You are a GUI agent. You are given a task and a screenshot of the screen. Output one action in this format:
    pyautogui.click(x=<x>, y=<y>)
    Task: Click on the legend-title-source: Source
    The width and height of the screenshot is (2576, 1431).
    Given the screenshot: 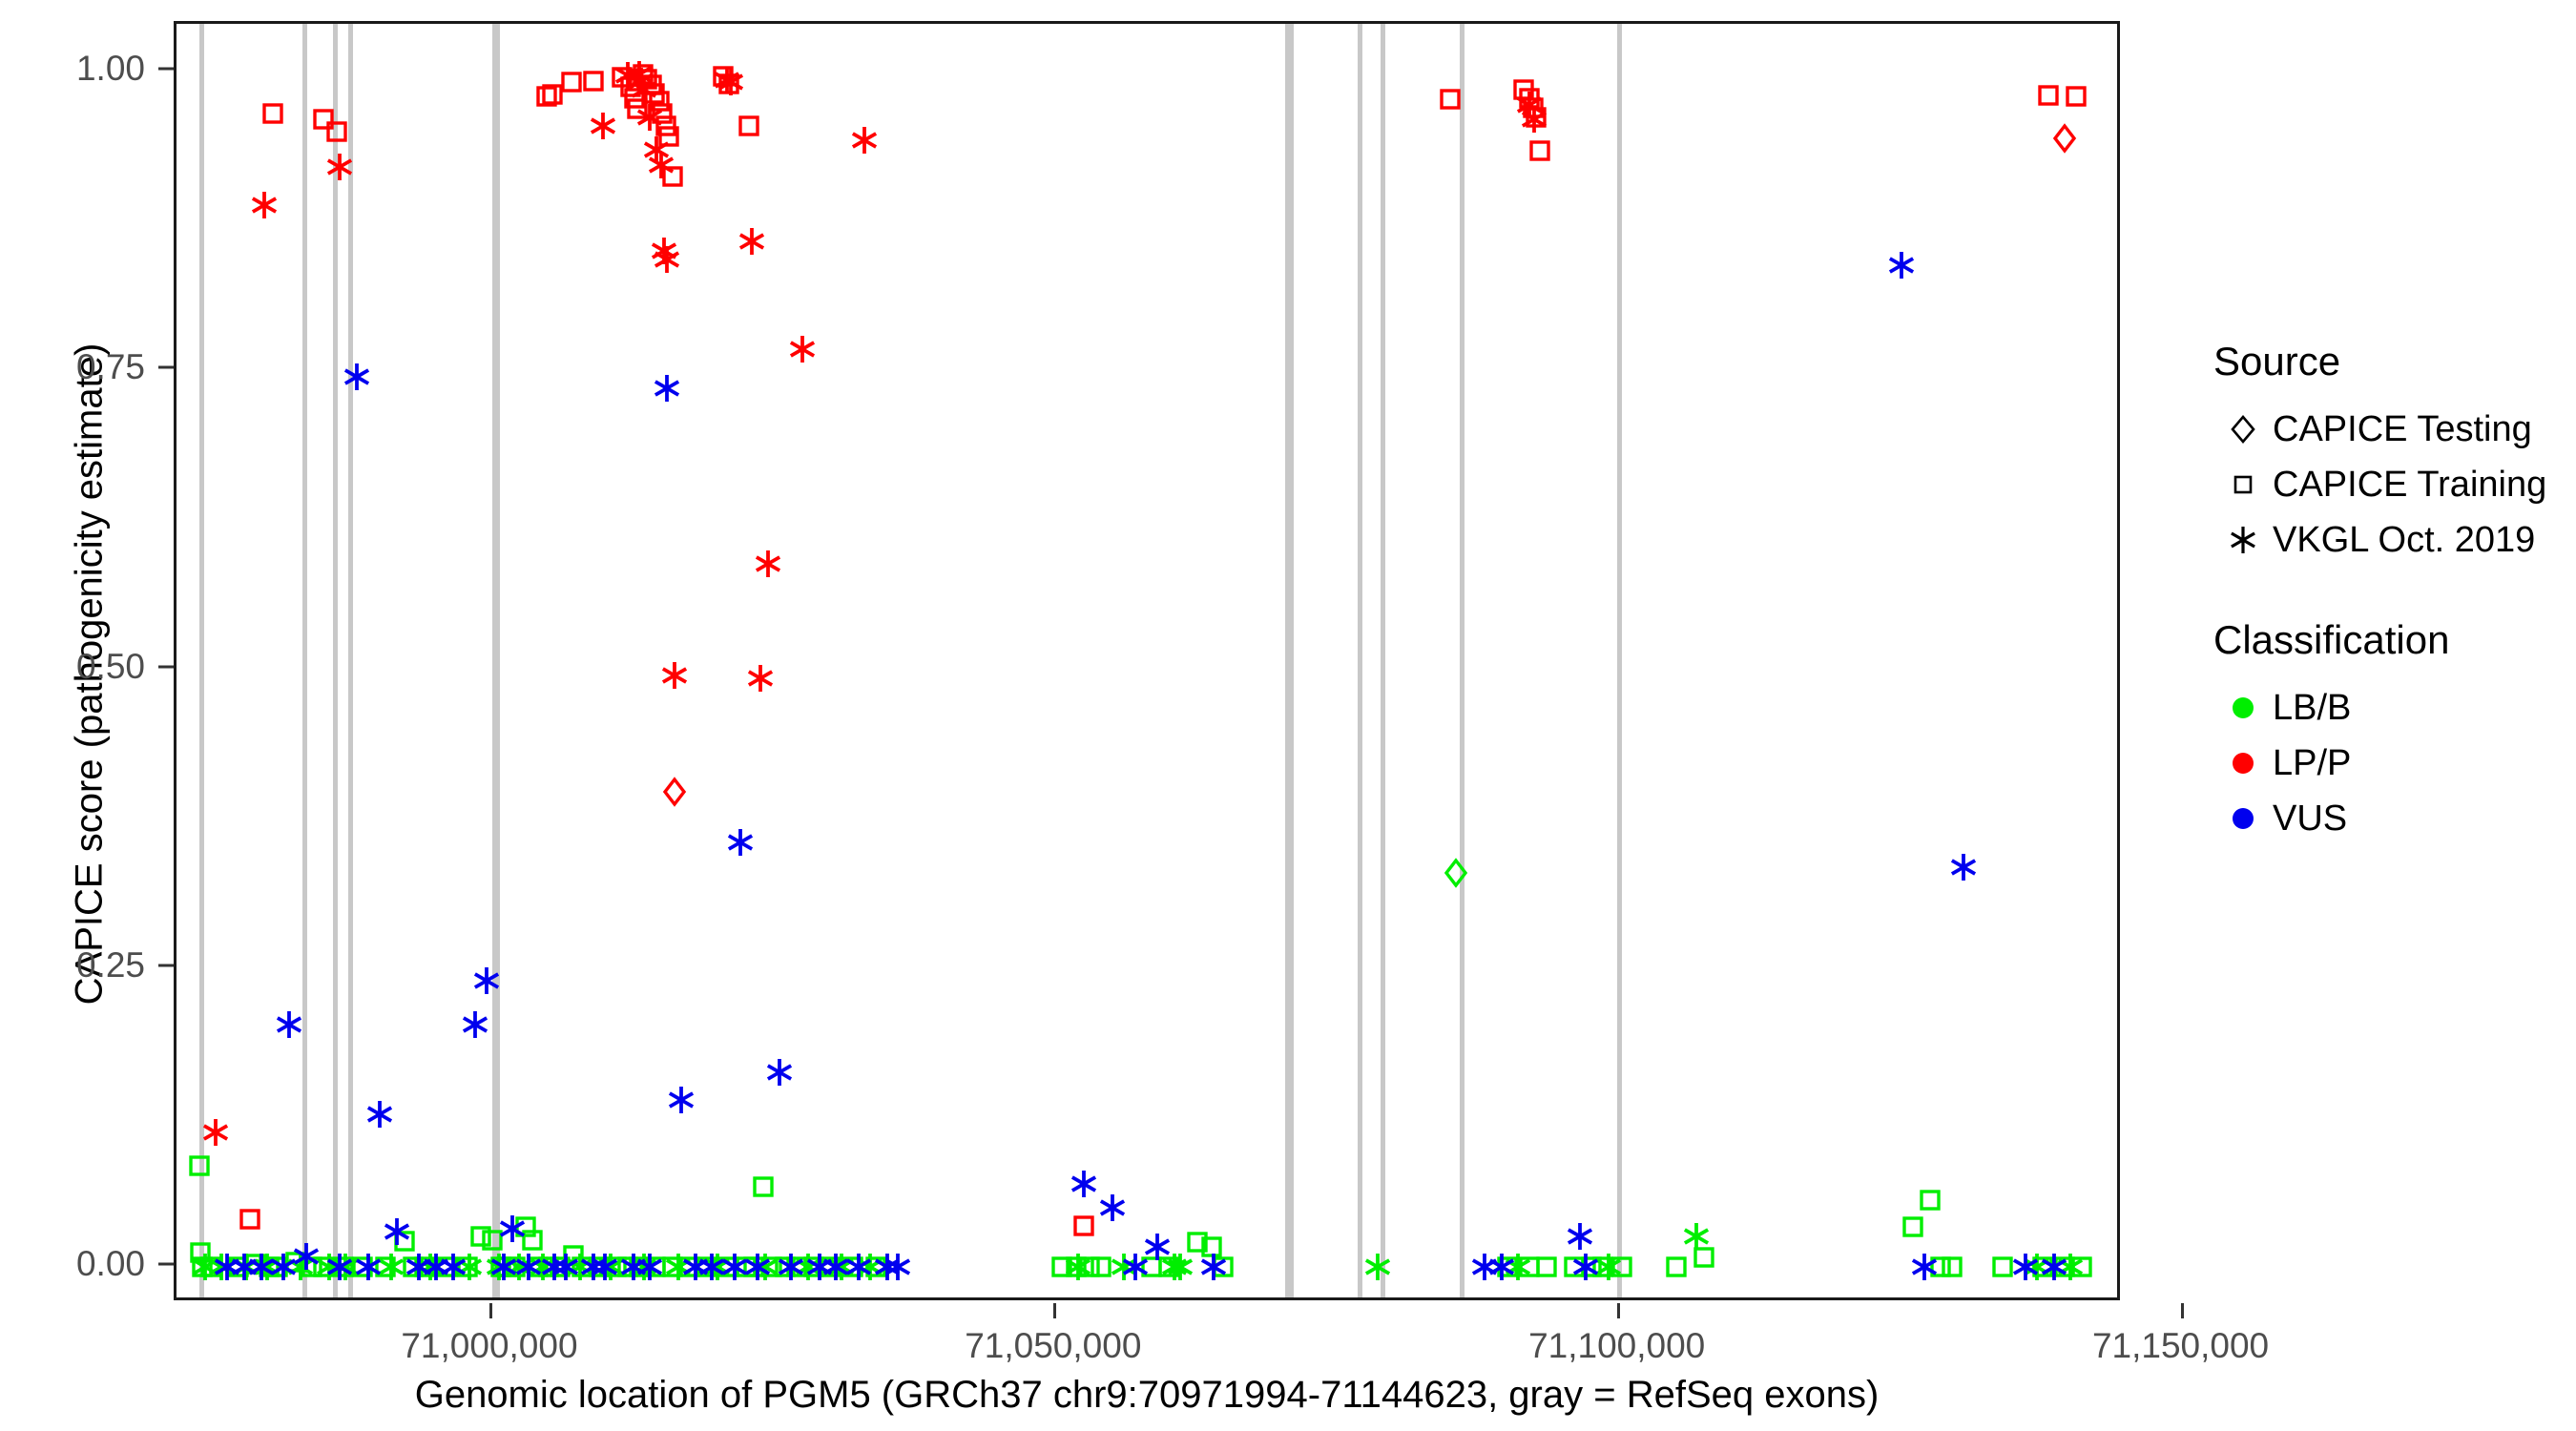 What is the action you would take?
    pyautogui.click(x=2277, y=361)
    